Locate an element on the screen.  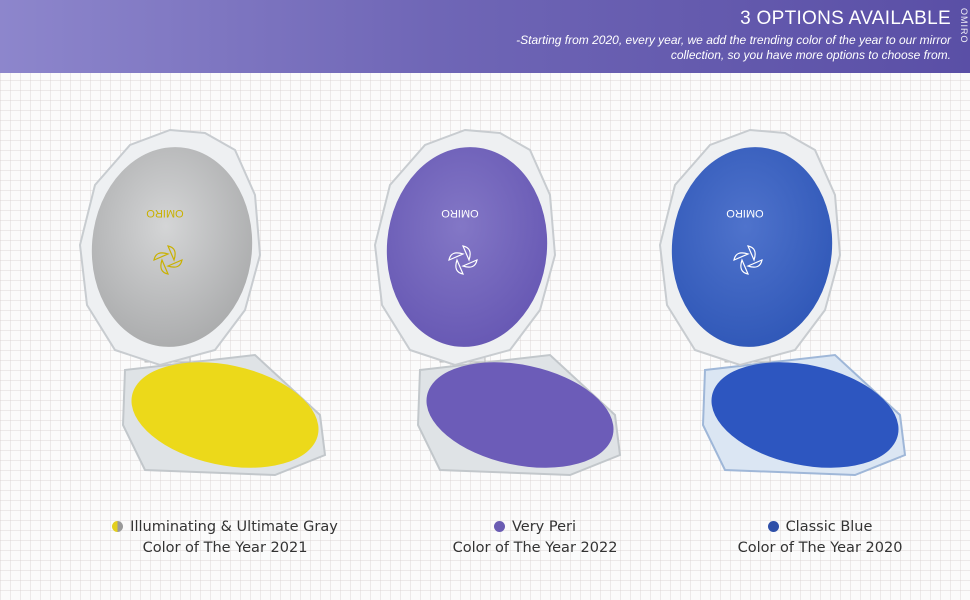
product-subtitle: Color of The Year 2022 is located at coordinates (535, 548).